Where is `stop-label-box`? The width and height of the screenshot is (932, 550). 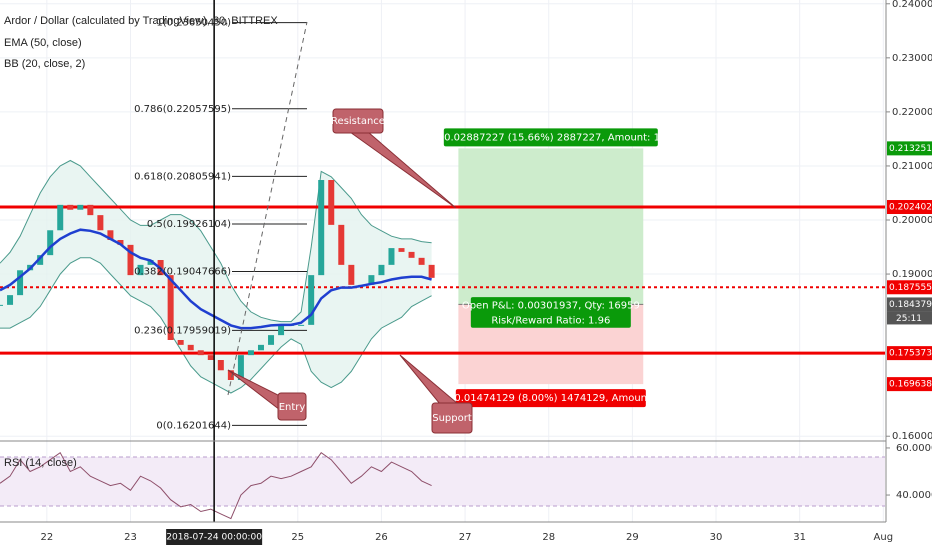 stop-label-box is located at coordinates (550, 398).